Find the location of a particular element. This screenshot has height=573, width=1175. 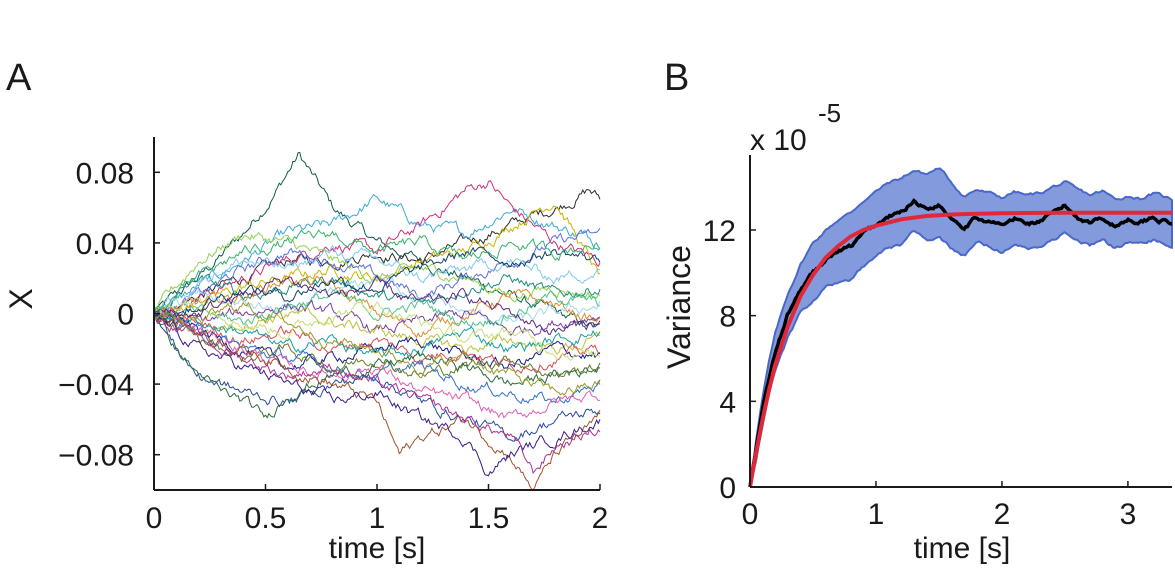

chart-b-exponent-base: x 10 is located at coordinates (778, 140).